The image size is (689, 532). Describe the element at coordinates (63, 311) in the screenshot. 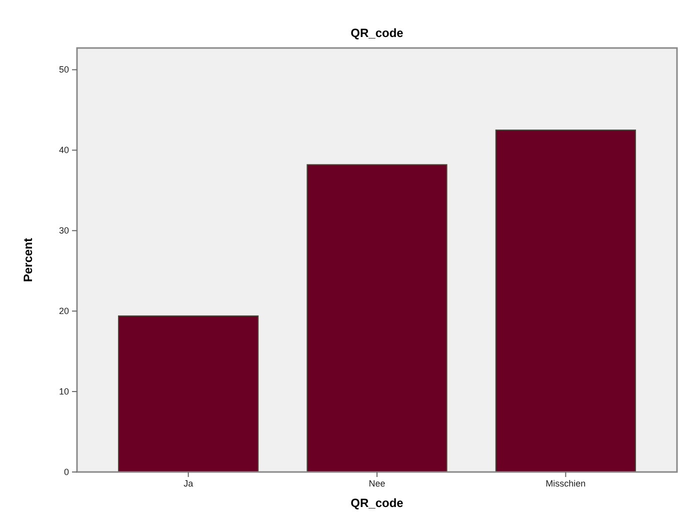

I see `y-tick-label: 20` at that location.